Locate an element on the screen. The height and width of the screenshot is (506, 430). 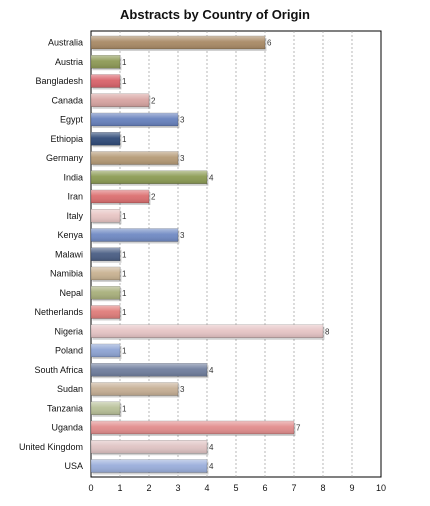
category-label: Uganda is located at coordinates (67, 428).